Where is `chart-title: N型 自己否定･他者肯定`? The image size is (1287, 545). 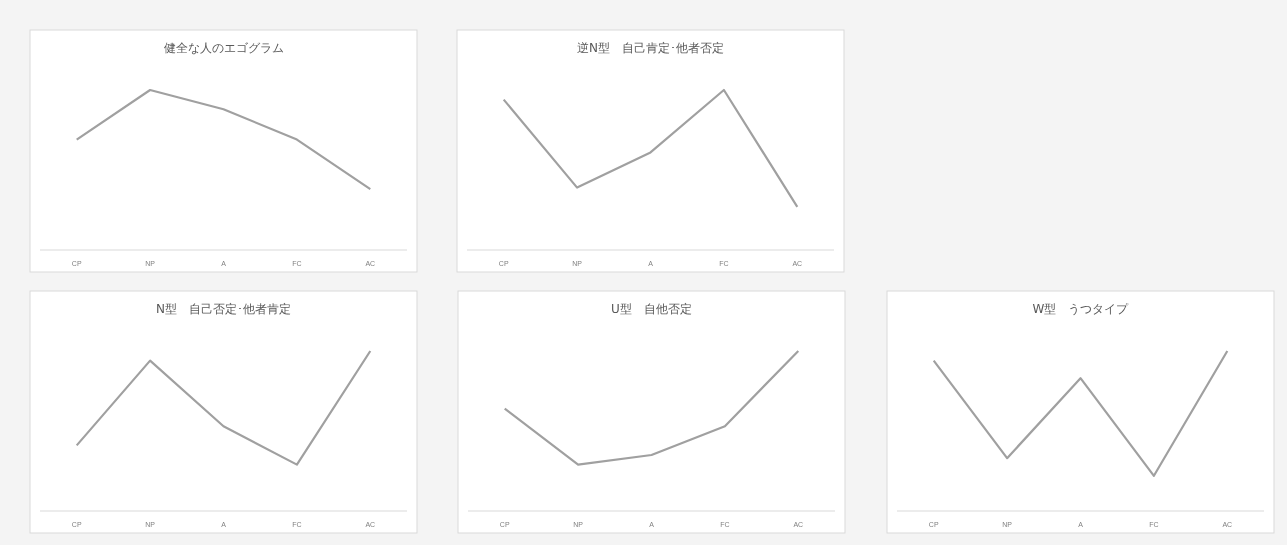 chart-title: N型 自己否定･他者肯定 is located at coordinates (223, 309).